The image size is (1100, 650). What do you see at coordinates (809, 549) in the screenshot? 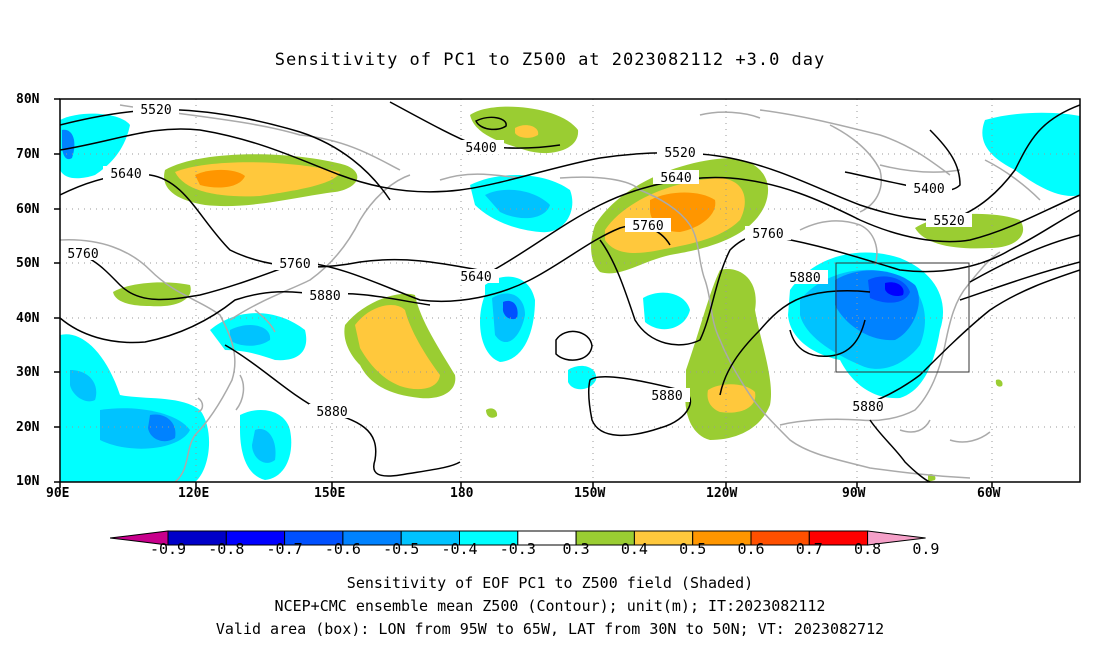
I see `colorbar-tick-label: 0.7` at bounding box center [809, 549].